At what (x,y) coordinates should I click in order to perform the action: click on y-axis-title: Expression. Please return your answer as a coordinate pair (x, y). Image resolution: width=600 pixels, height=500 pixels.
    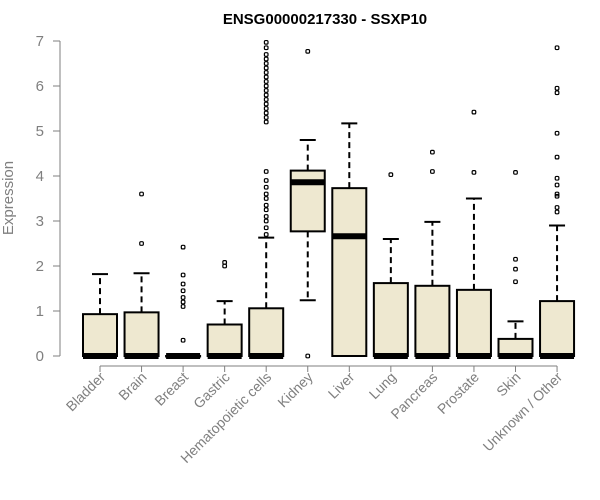
    Looking at the image, I should click on (8, 198).